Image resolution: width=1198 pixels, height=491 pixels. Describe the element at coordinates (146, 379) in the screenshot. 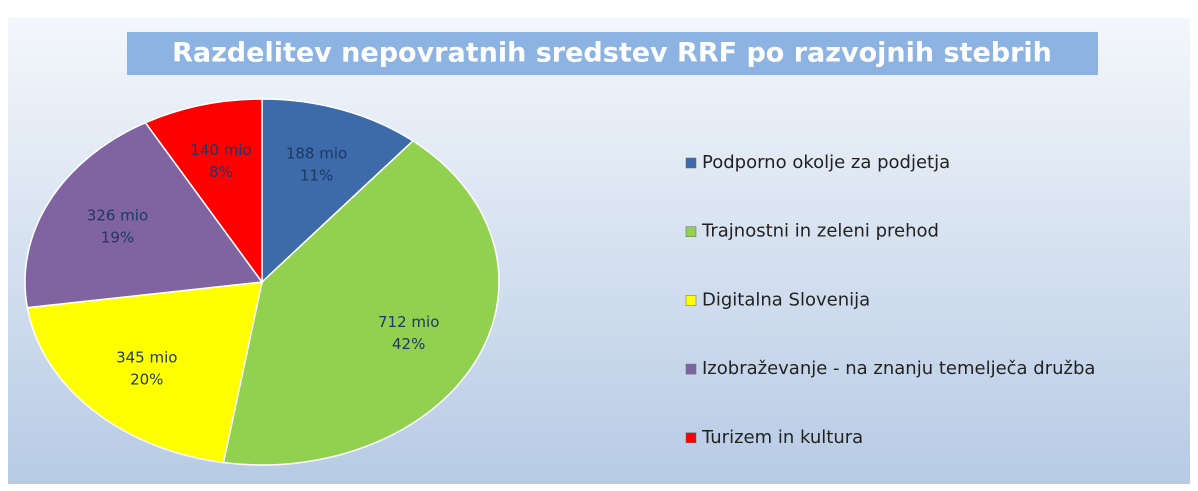

I see `percent-label: 20%` at that location.